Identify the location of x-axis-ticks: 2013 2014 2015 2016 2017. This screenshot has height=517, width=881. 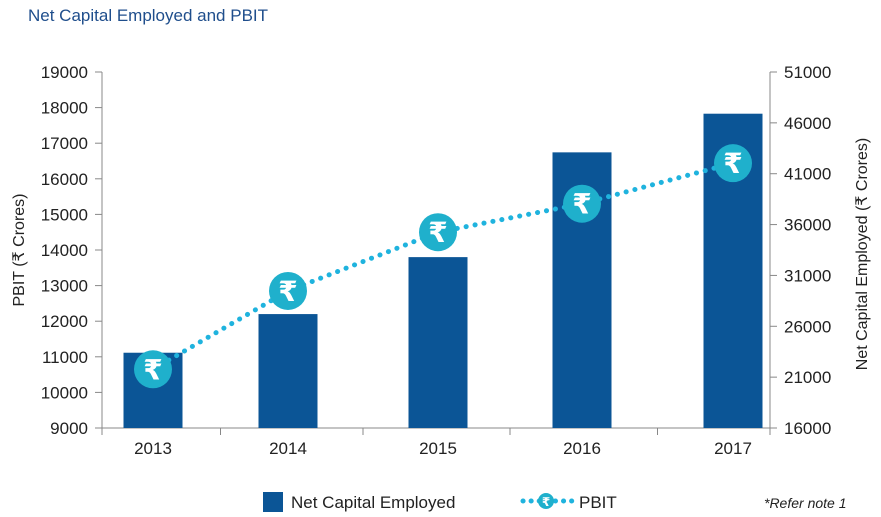
(436, 443).